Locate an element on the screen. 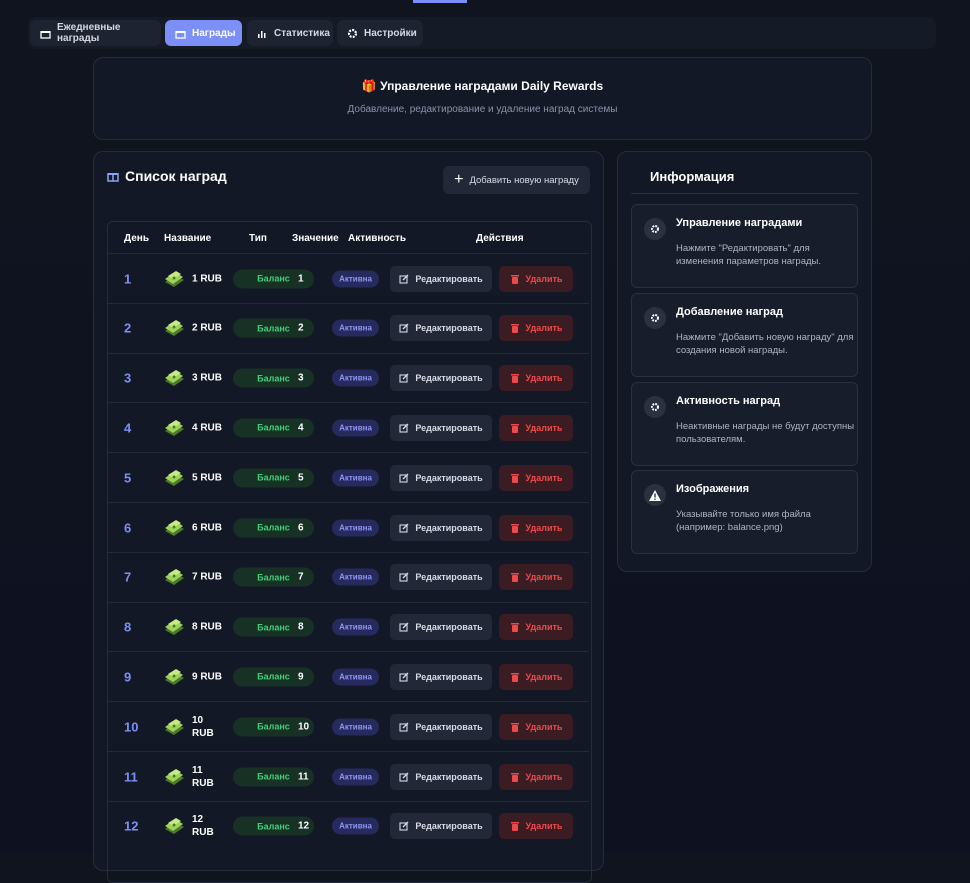  reward-day: 2 is located at coordinates (128, 328).